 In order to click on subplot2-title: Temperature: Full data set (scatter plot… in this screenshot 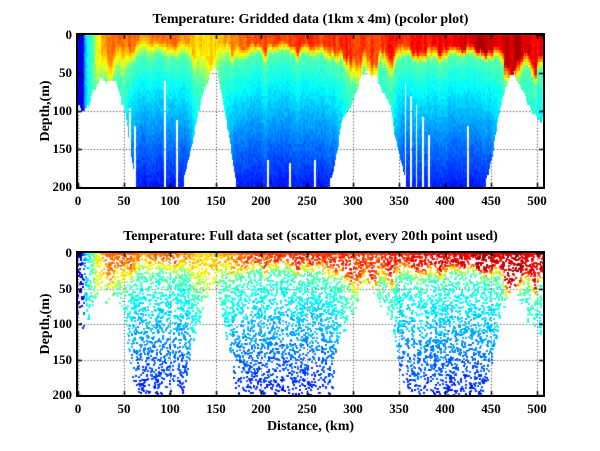, I will do `click(310, 236)`.